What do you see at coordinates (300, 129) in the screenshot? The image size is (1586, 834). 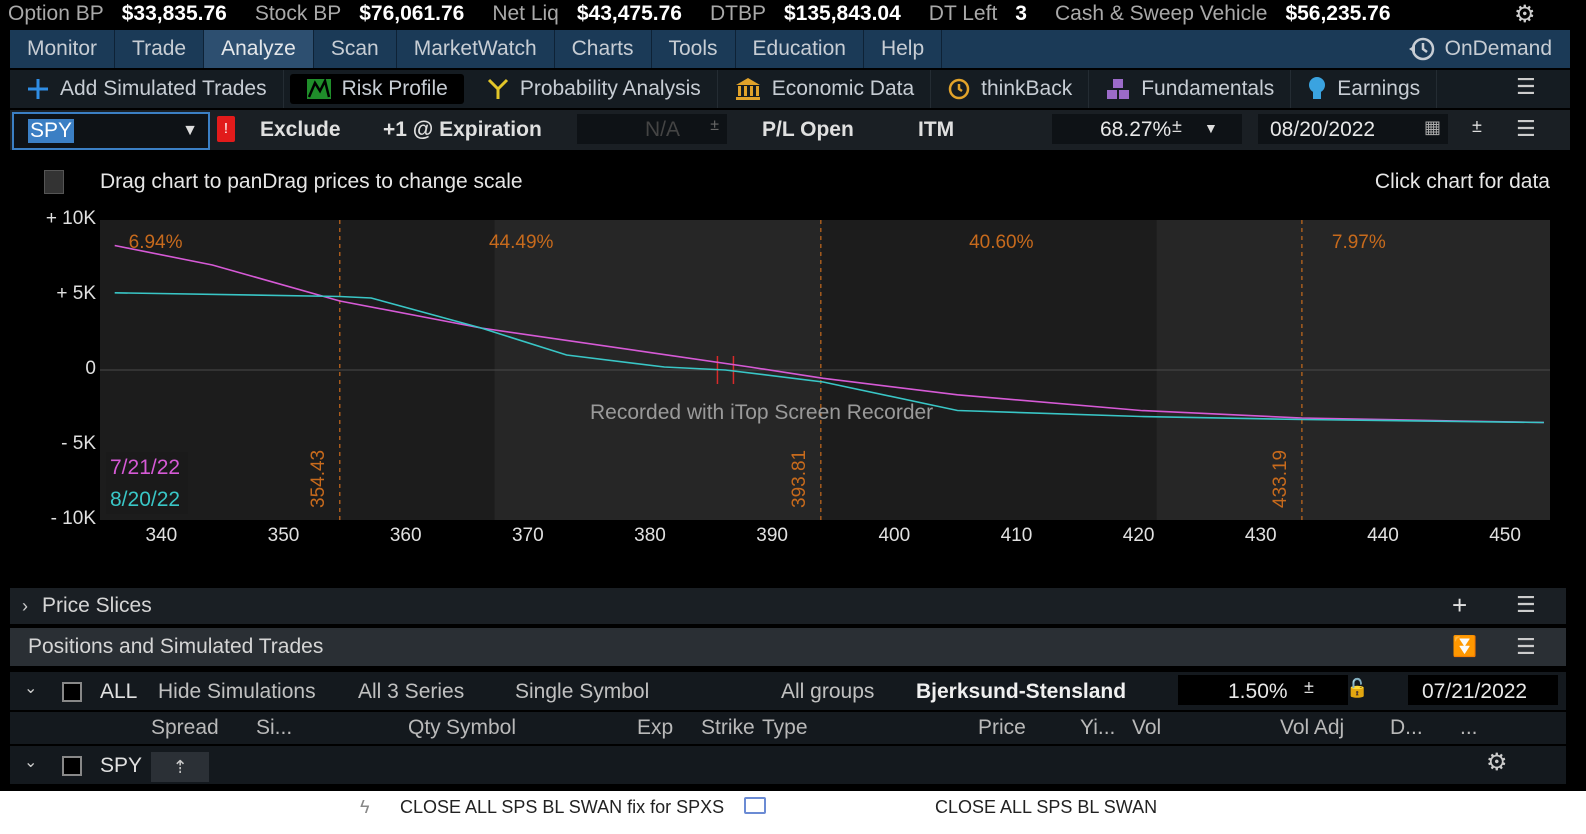 I see `exclude-dropdown: Exclude` at bounding box center [300, 129].